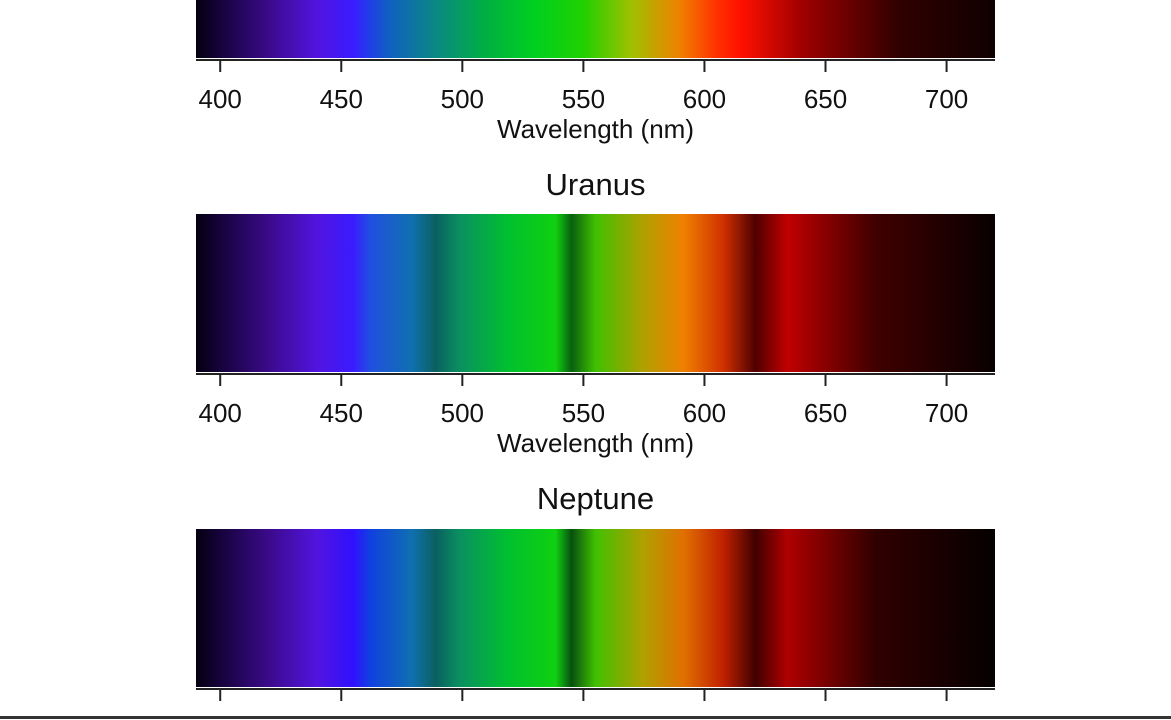 The image size is (1171, 720). Describe the element at coordinates (595, 498) in the screenshot. I see `chart-title: Neptune` at that location.